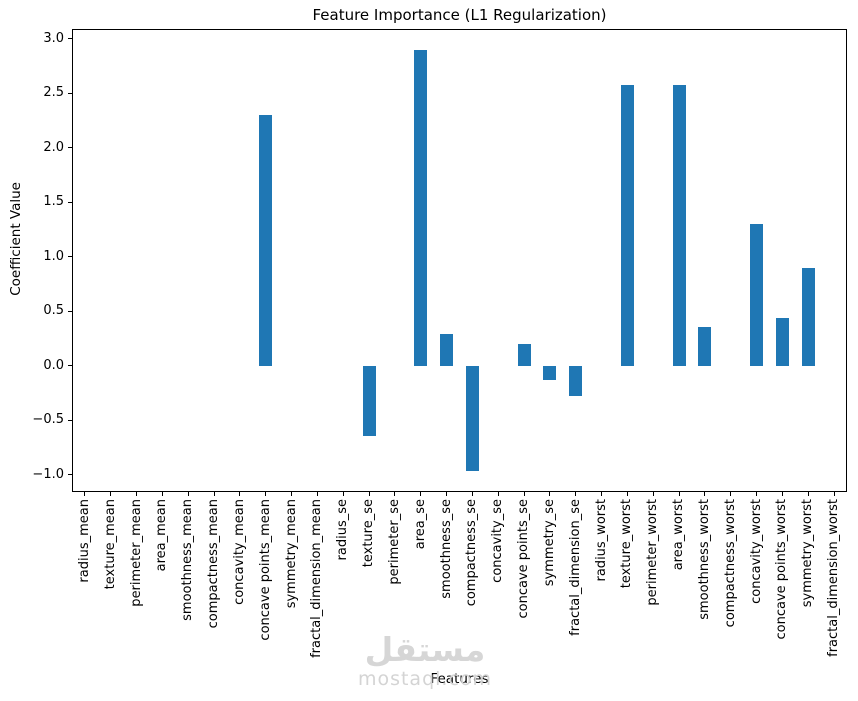 This screenshot has width=858, height=701. Describe the element at coordinates (136, 553) in the screenshot. I see `x-tick-label: perimeter_mean` at that location.